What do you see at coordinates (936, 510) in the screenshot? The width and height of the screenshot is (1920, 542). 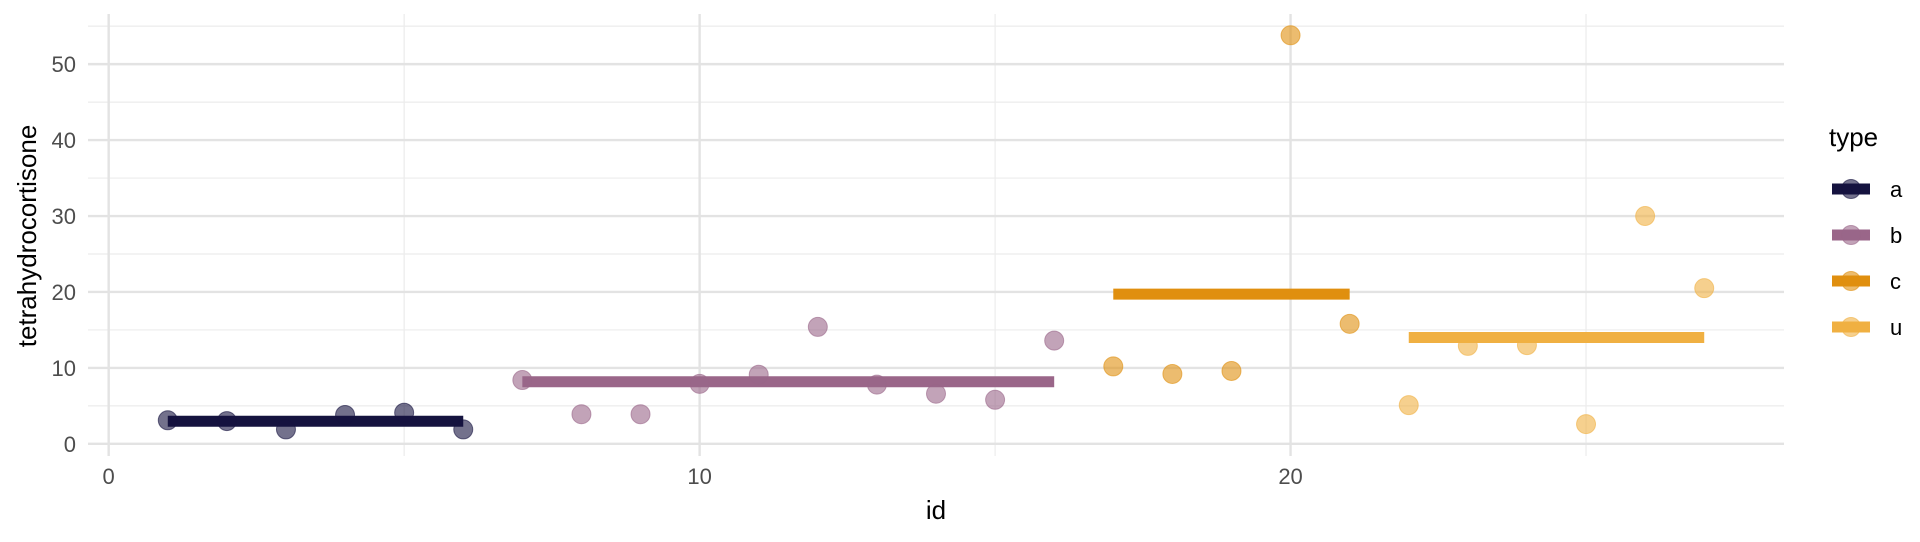 I see `x-axis-label: id` at bounding box center [936, 510].